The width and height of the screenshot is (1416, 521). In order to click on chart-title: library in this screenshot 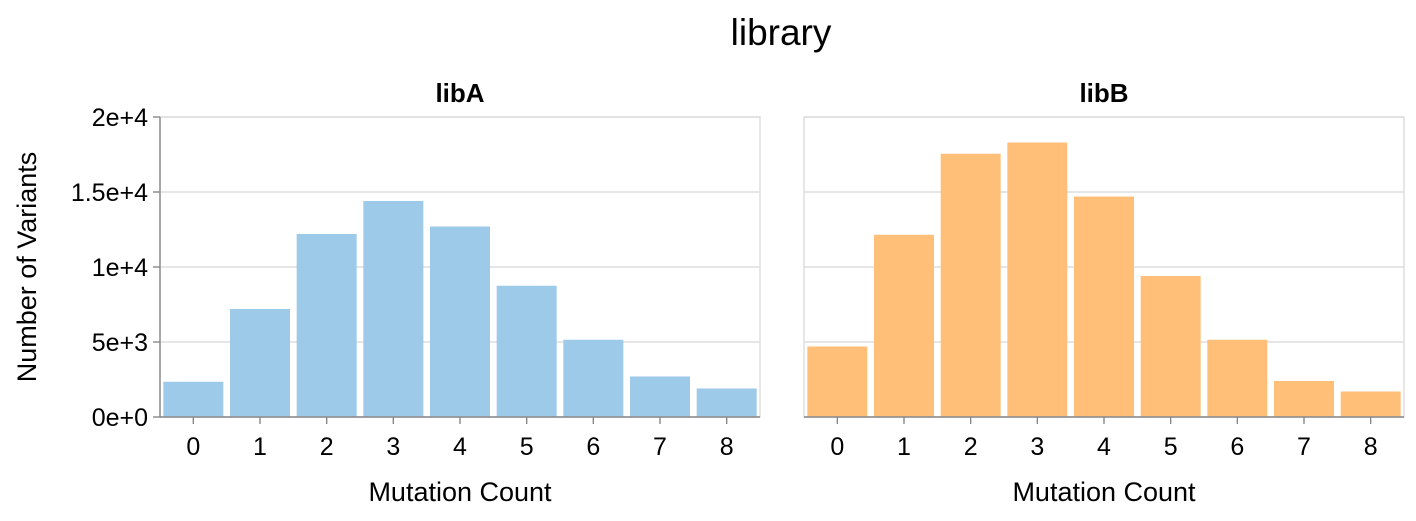, I will do `click(781, 32)`.